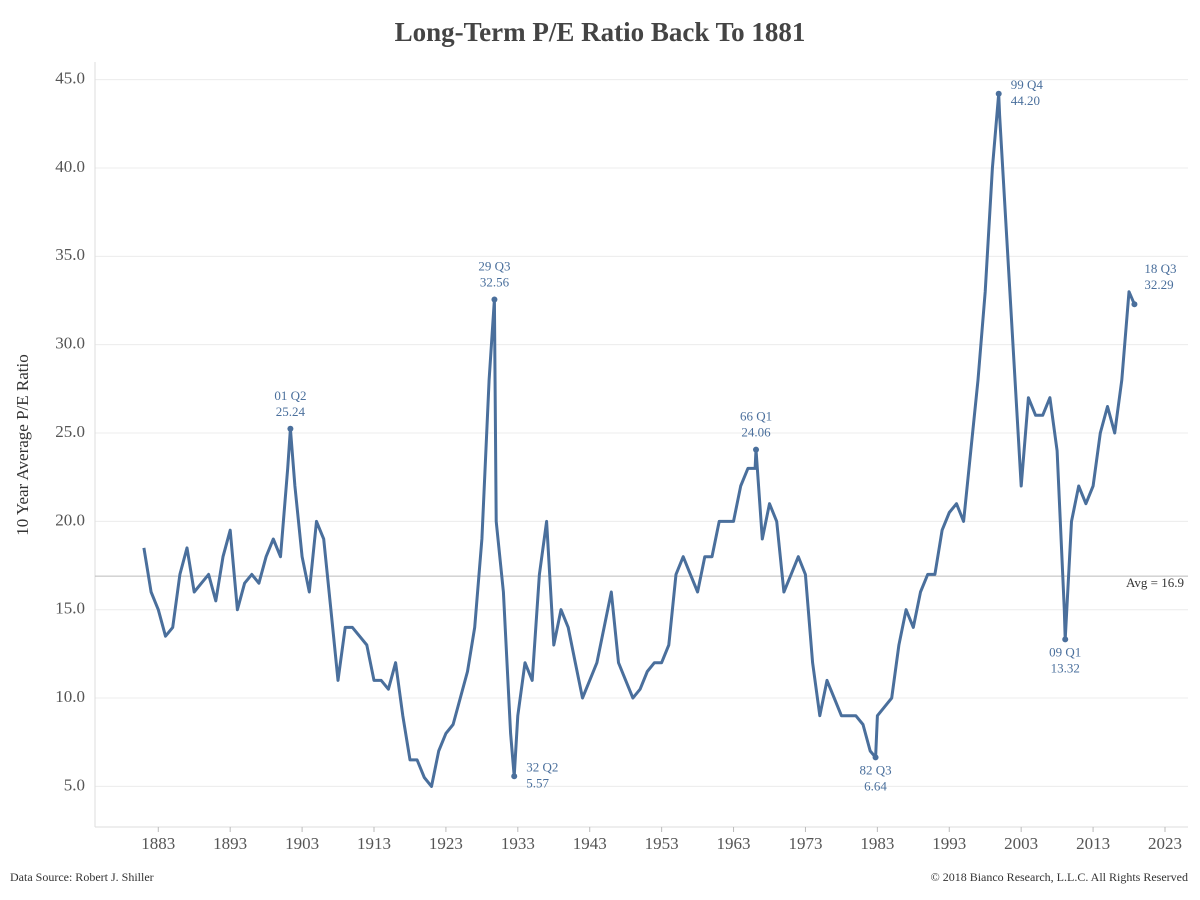  I want to click on annotation-label: 29 Q3, so click(494, 265).